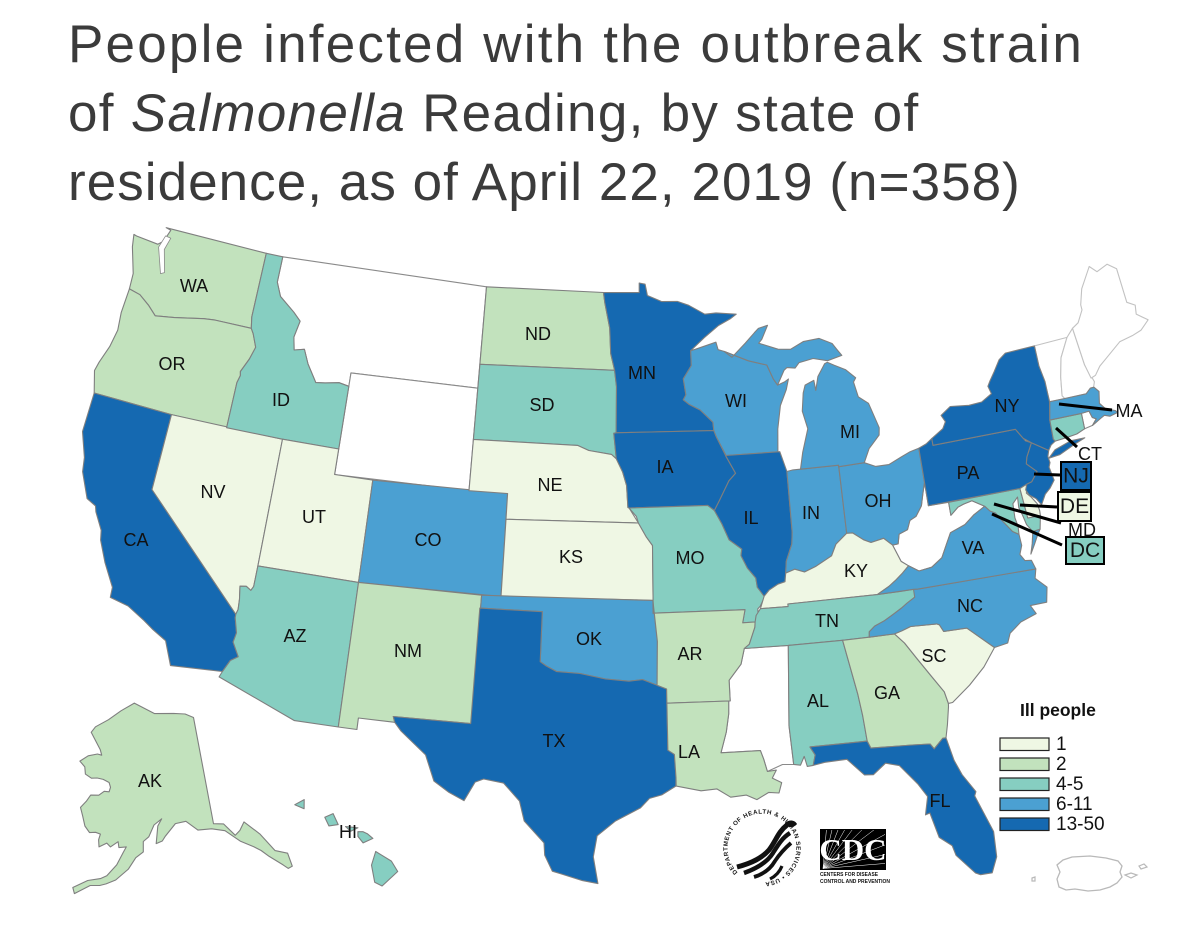 Image resolution: width=1200 pixels, height=931 pixels. I want to click on svg-text: GA, so click(887, 693).